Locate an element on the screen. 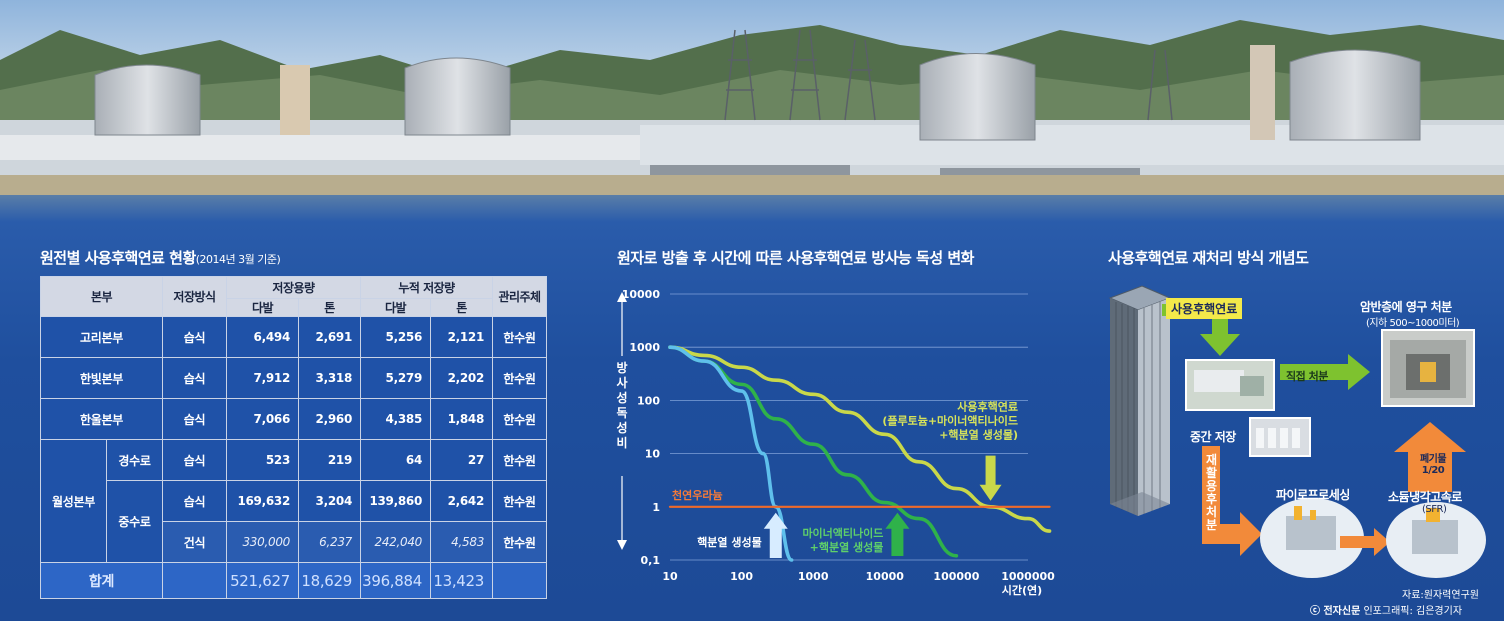 The image size is (1504, 621). header-cap-ton: 톤 is located at coordinates (329, 307).